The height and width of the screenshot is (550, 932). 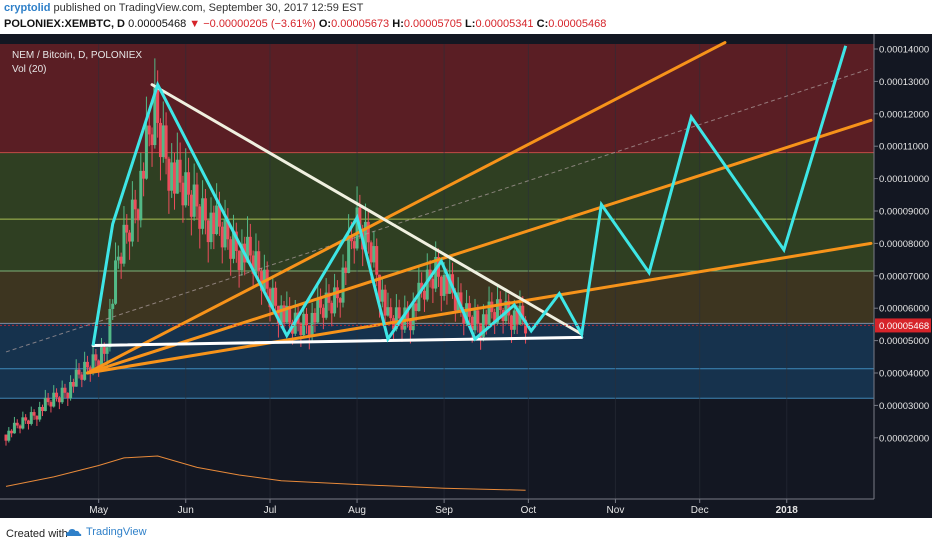 What do you see at coordinates (904, 50) in the screenshot?
I see `price-axis-label: 0.00014000` at bounding box center [904, 50].